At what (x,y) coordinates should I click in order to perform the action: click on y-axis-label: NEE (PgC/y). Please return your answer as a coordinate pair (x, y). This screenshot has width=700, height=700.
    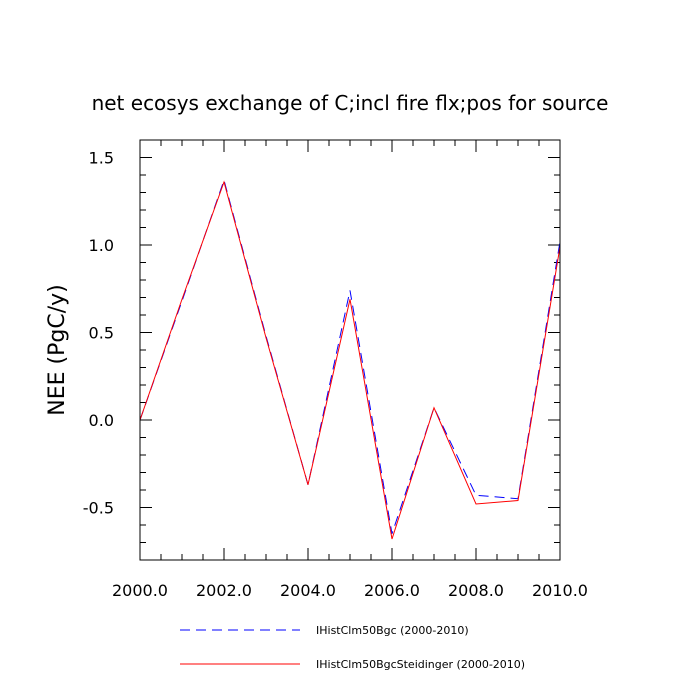
    Looking at the image, I should click on (57, 349).